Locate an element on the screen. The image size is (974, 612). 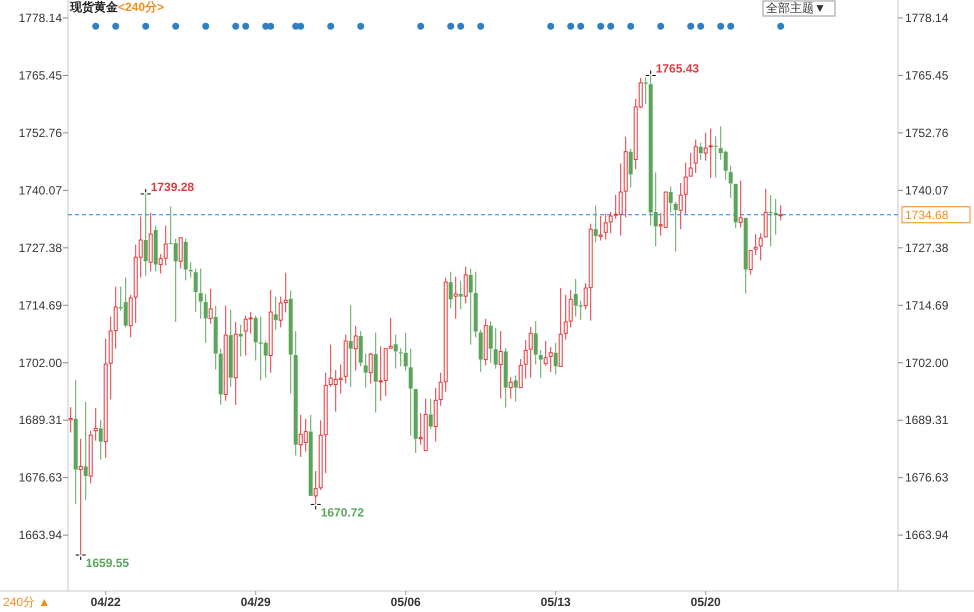
text: 1765.45 is located at coordinates (926, 75).